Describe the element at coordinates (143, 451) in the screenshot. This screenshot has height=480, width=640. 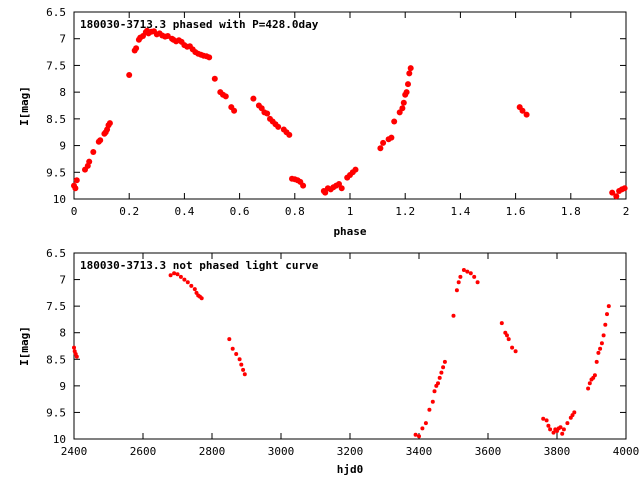
I see `x-tick-label: 2600` at that location.